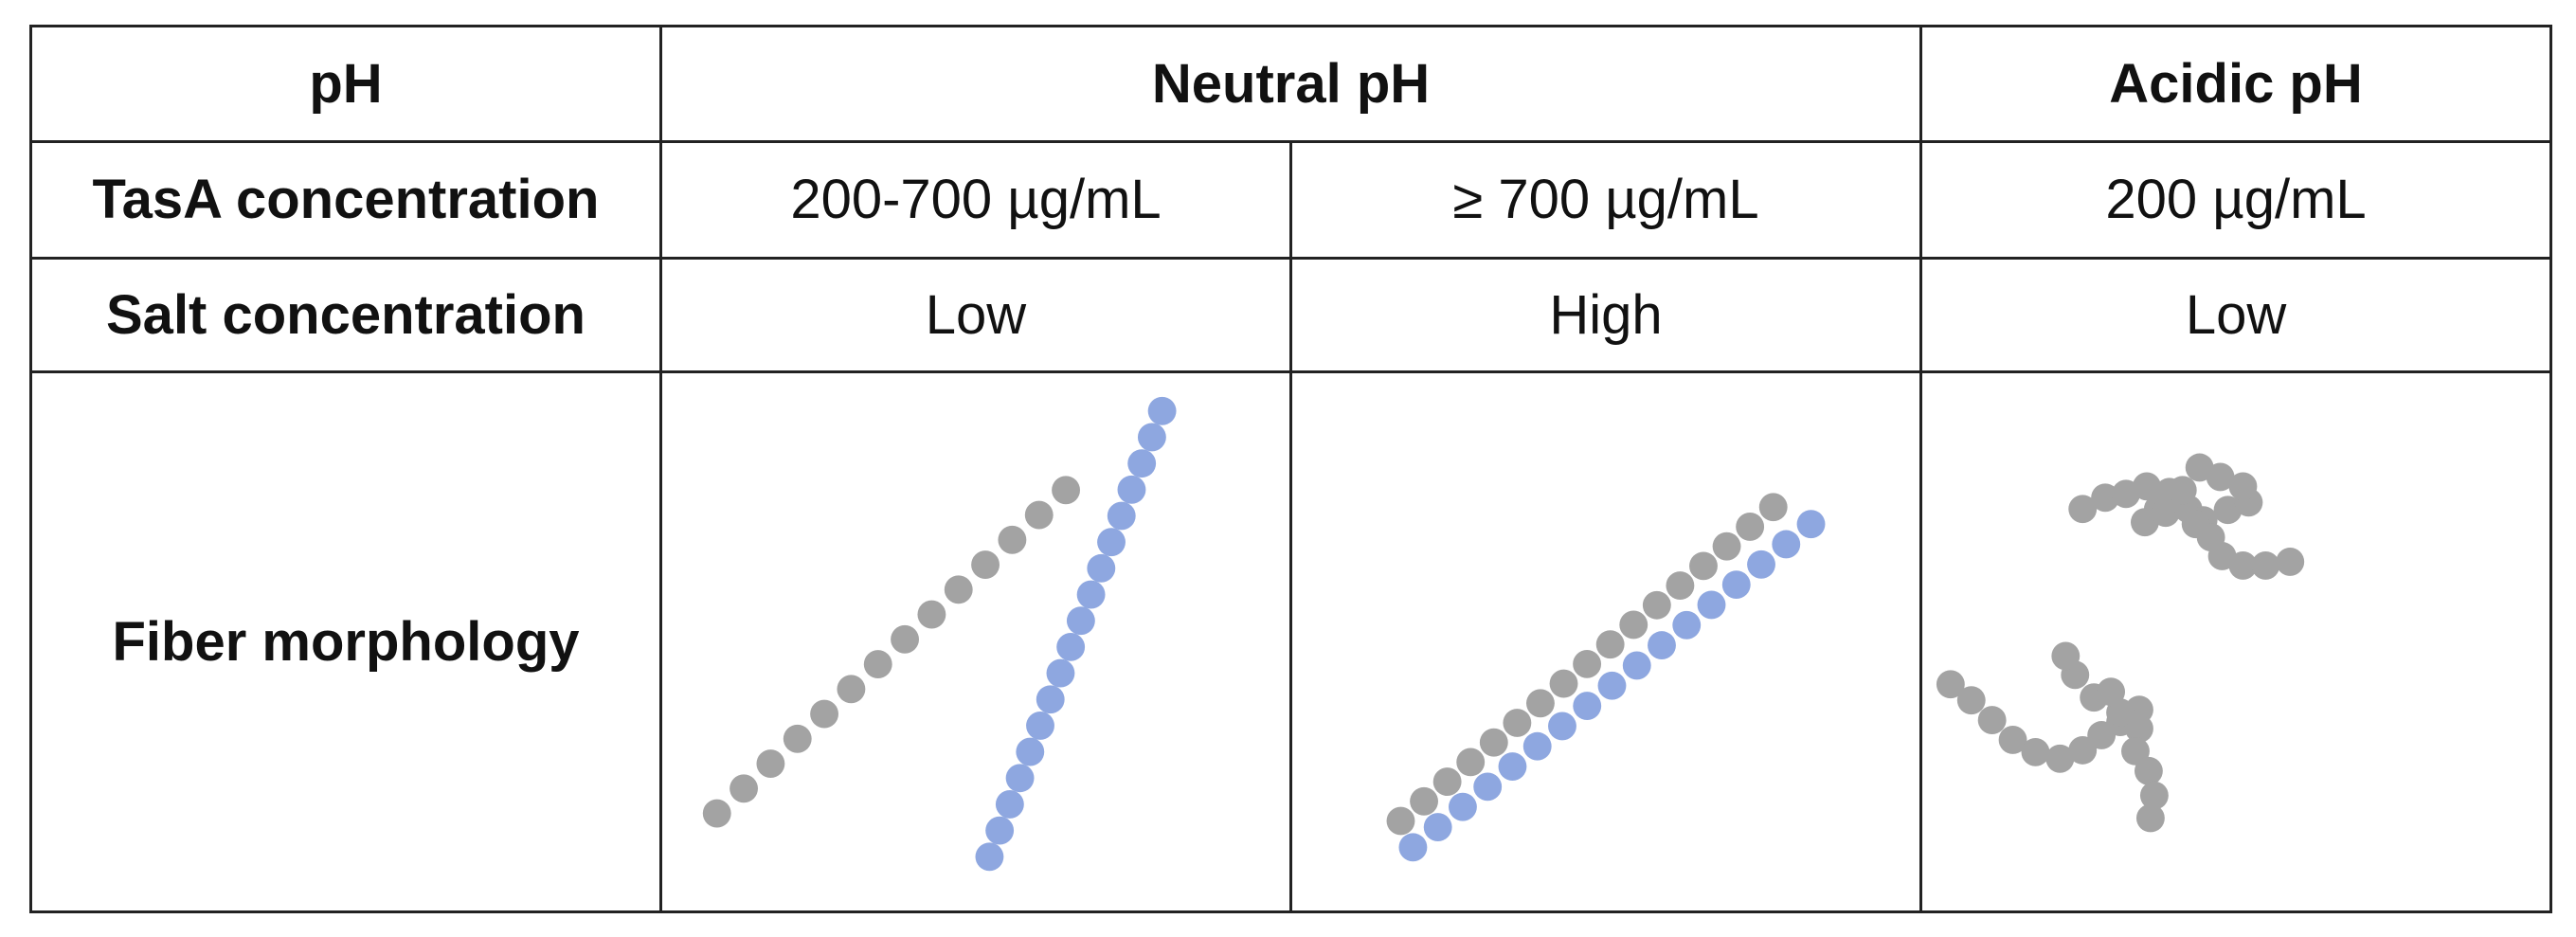 The height and width of the screenshot is (937, 2576). I want to click on fiber-figure-neutral-high-salt, so click(1605, 641).